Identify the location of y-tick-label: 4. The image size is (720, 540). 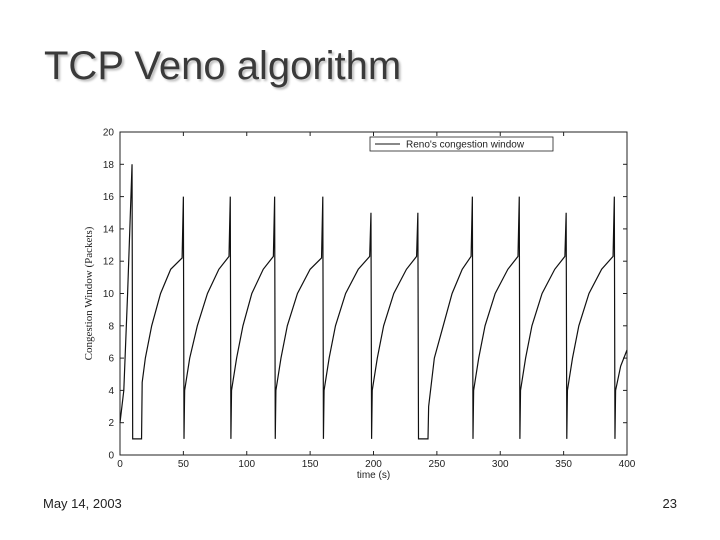
(111, 391).